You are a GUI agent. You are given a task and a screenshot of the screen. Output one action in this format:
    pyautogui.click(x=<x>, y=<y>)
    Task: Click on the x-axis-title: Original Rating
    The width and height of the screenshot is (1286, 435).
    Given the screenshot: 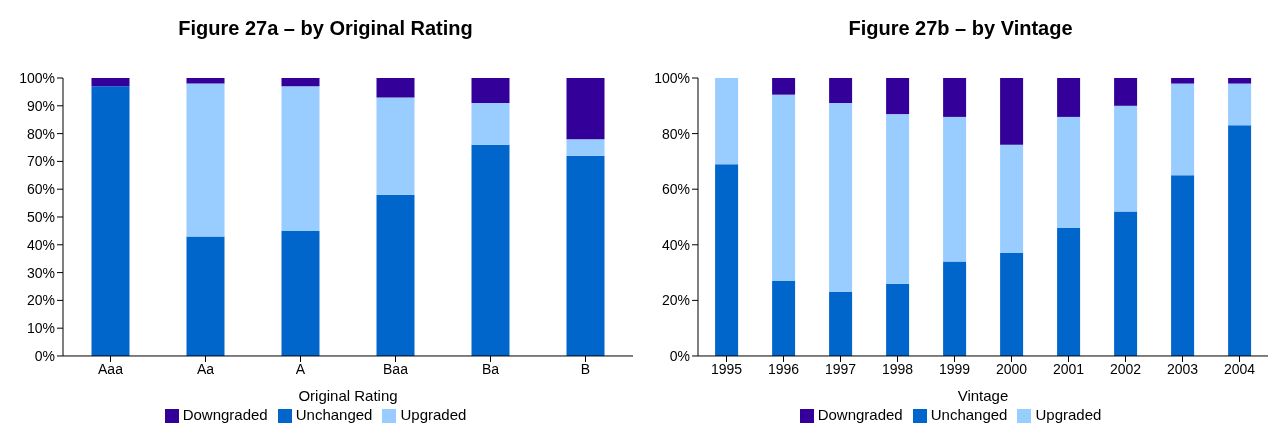 What is the action you would take?
    pyautogui.click(x=348, y=395)
    